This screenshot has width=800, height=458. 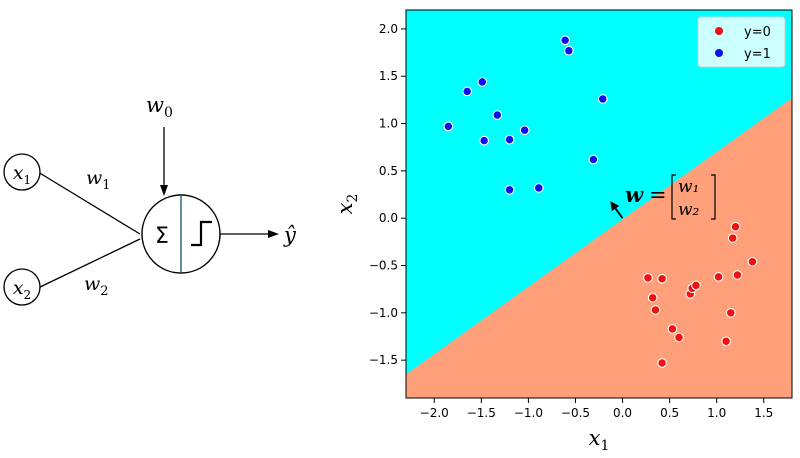 What do you see at coordinates (713, 197) in the screenshot?
I see `right-bracket` at bounding box center [713, 197].